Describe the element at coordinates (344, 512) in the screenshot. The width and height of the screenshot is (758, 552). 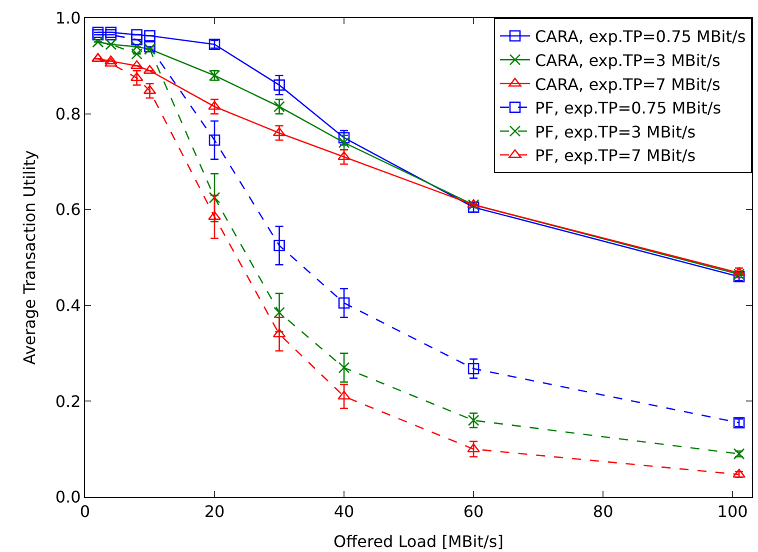
I see `x-tick-label: 40` at that location.